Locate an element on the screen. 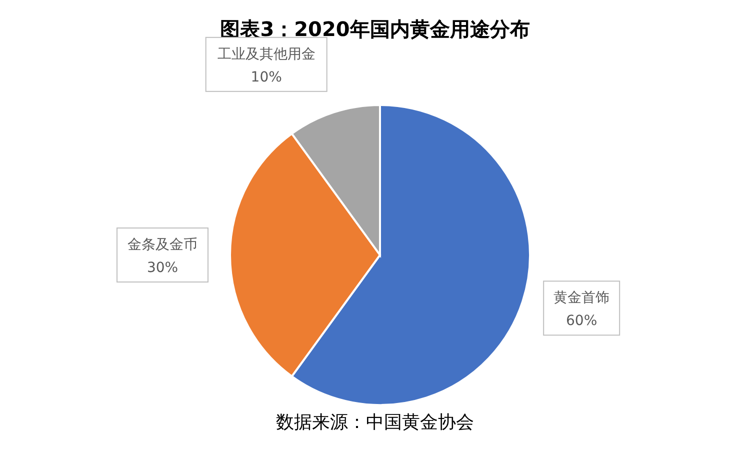 The image size is (750, 450). data-label: 60% is located at coordinates (582, 321).